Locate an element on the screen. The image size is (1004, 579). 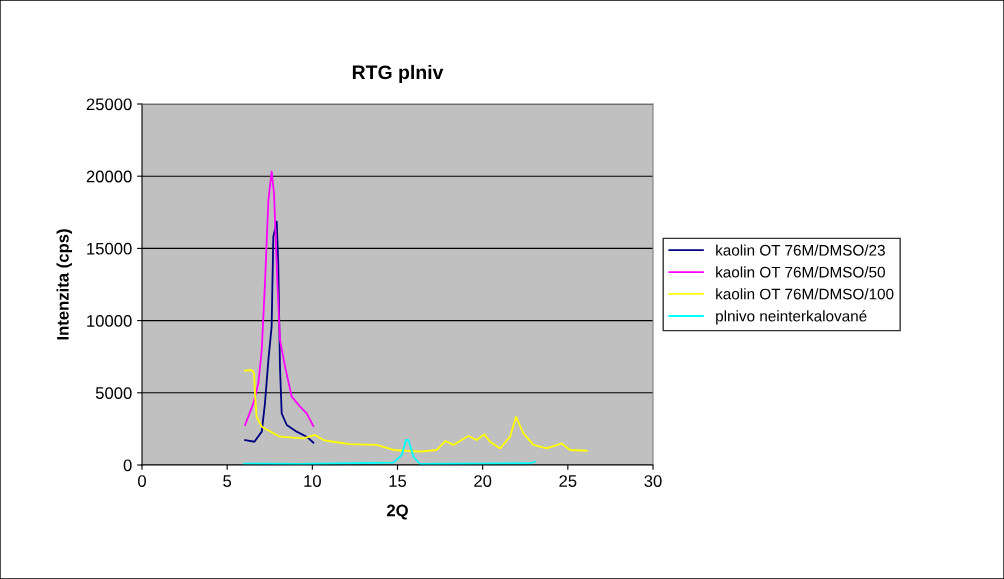
chart-title: RTG plniv is located at coordinates (398, 74).